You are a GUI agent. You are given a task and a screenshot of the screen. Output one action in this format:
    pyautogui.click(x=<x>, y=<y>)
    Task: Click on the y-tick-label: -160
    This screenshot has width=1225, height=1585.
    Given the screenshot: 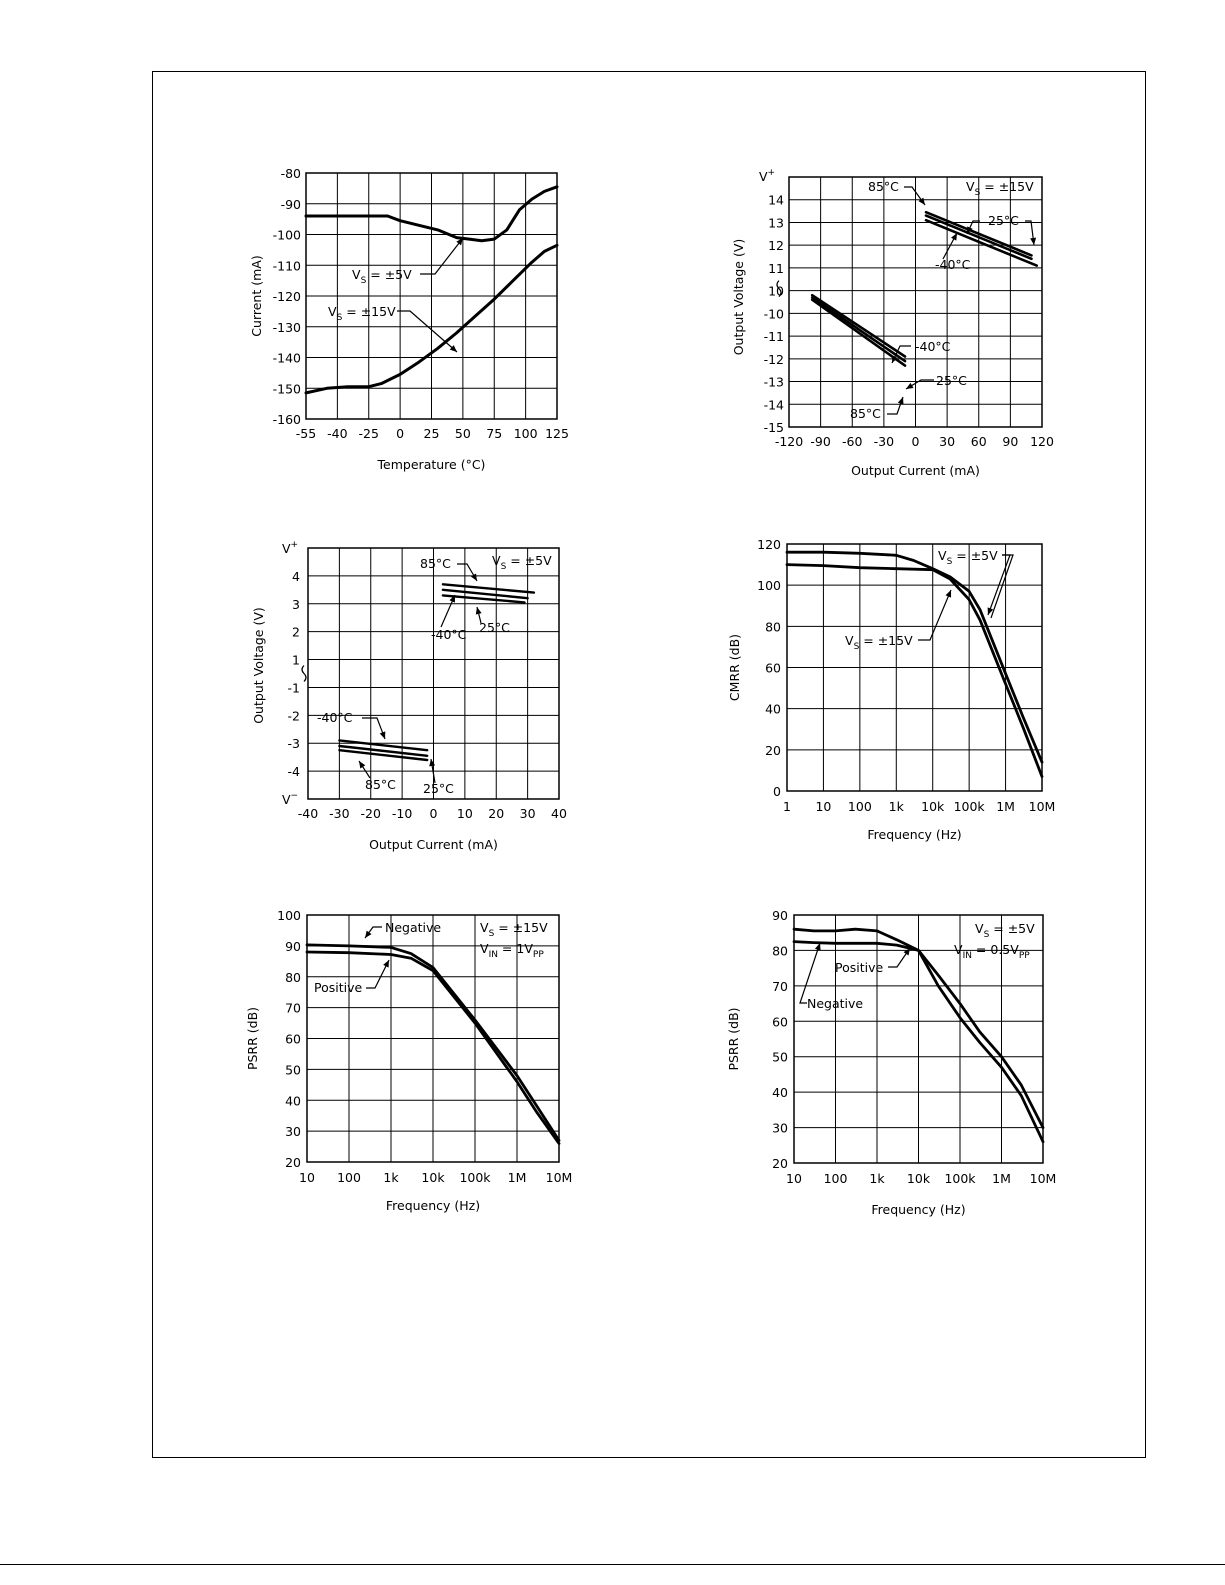 What is the action you would take?
    pyautogui.click(x=287, y=419)
    